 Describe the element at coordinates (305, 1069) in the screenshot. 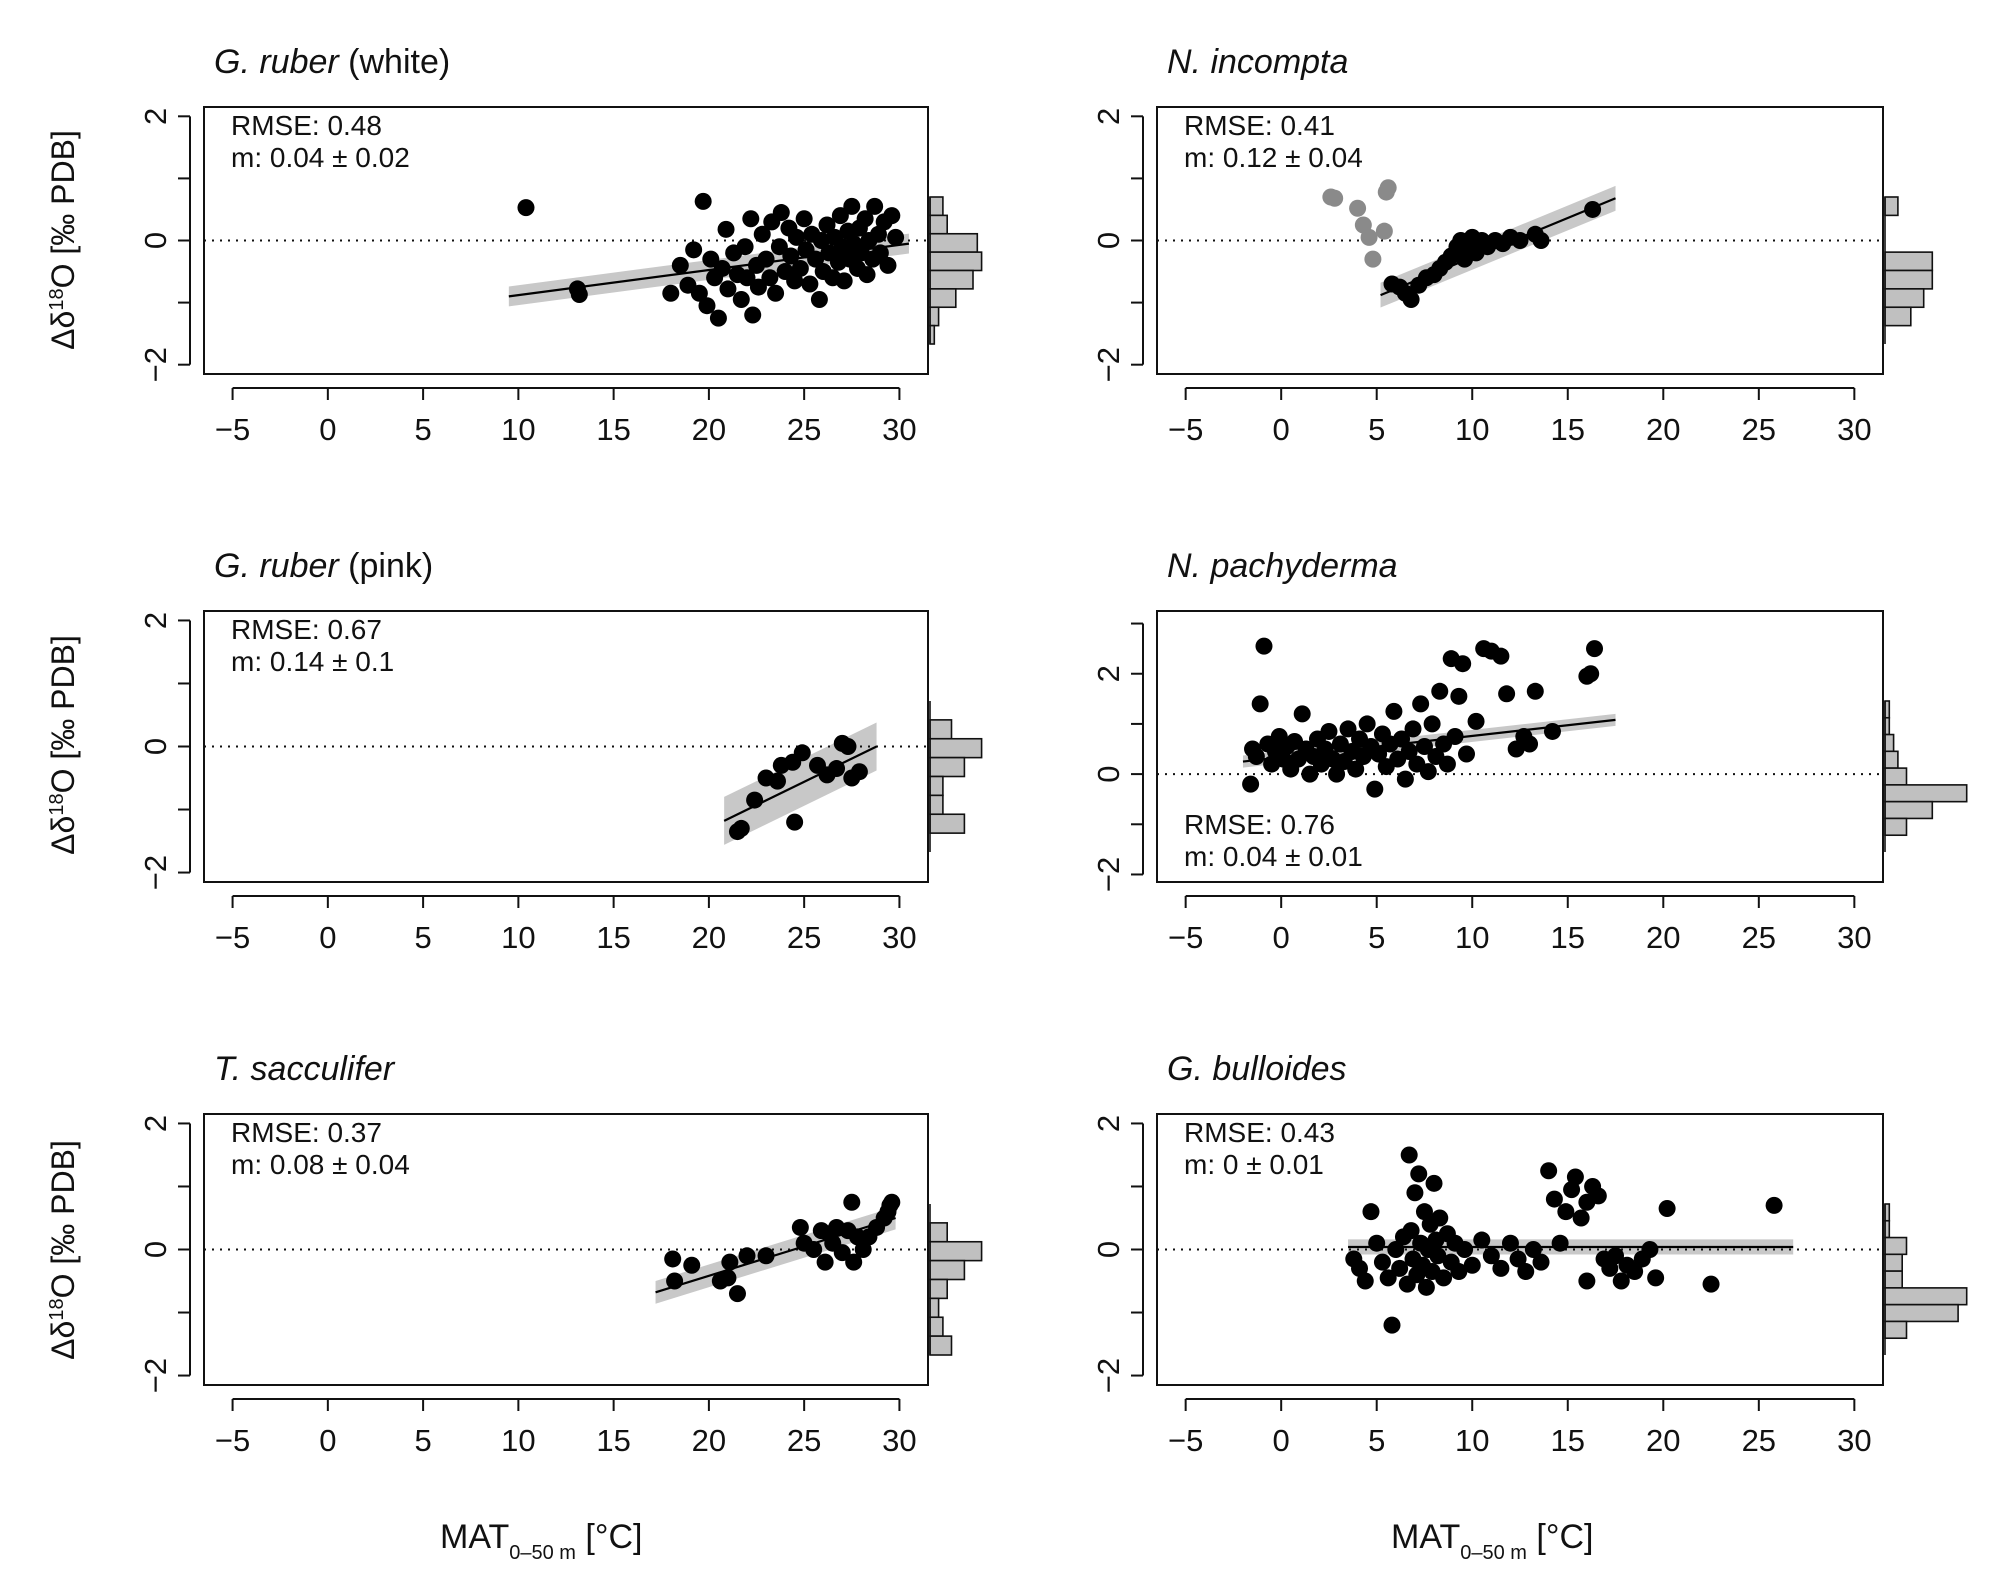

I see `panel-title: T. sacculifer` at that location.